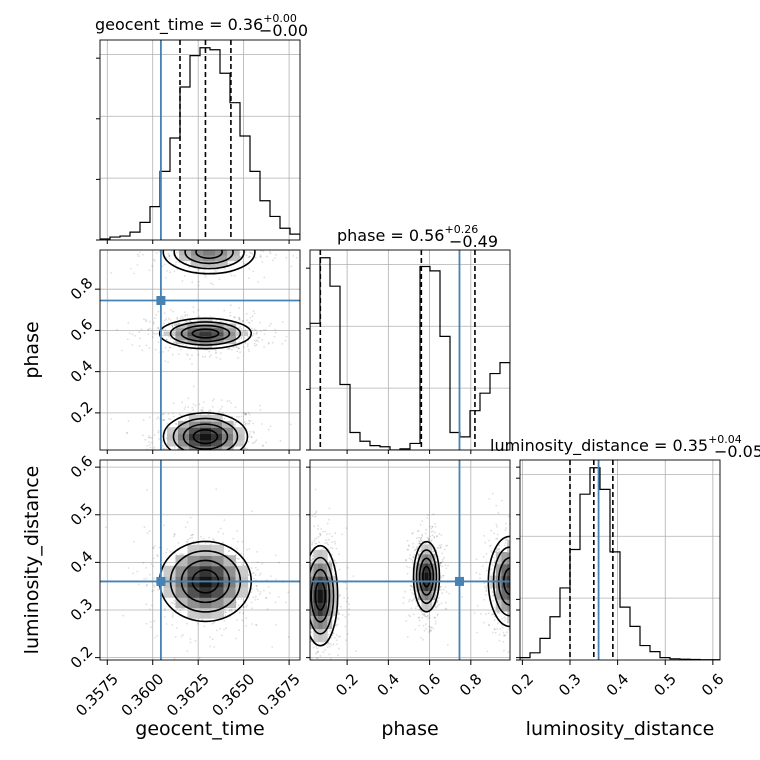 This screenshot has height=760, width=760. Describe the element at coordinates (616, 444) in the screenshot. I see `title-luminosity-distance: luminosity_distance = 0.35+0.04` at that location.